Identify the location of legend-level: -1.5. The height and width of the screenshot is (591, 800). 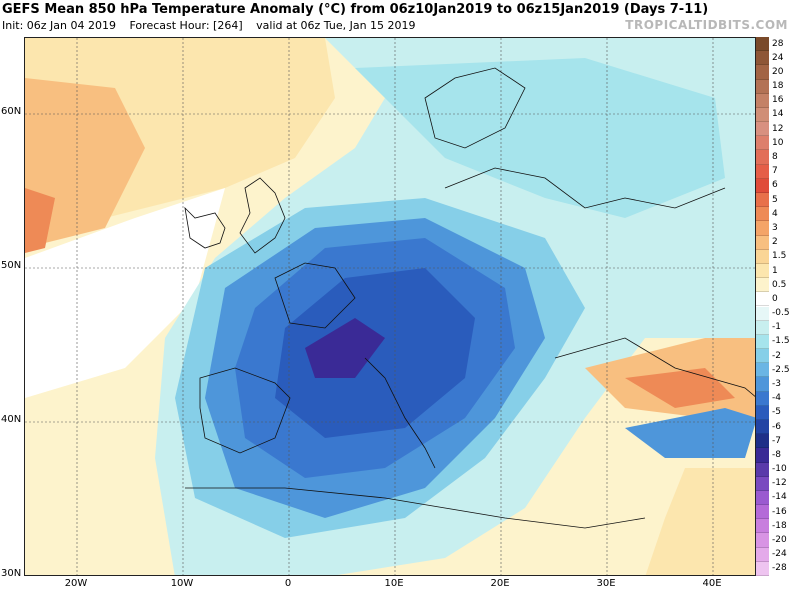
(778, 342).